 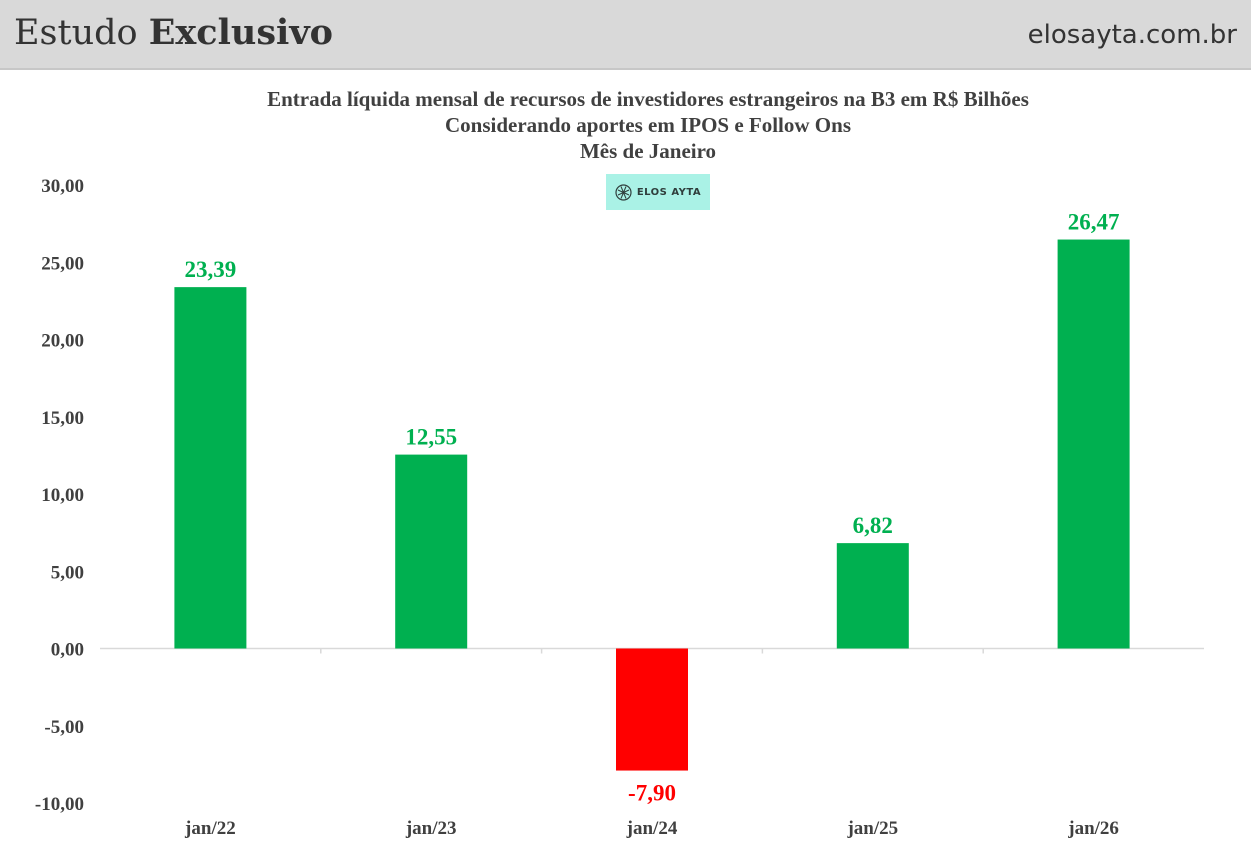 What do you see at coordinates (64, 727) in the screenshot?
I see `y-tick-label: -5,00` at bounding box center [64, 727].